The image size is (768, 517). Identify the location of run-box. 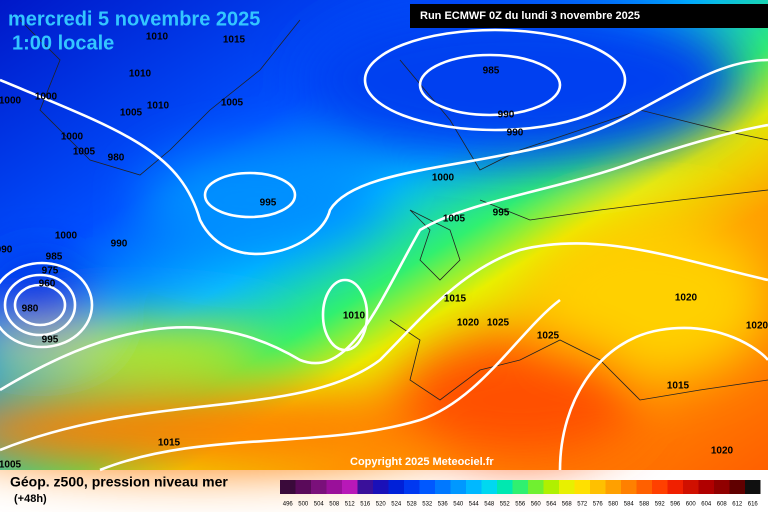
(589, 16).